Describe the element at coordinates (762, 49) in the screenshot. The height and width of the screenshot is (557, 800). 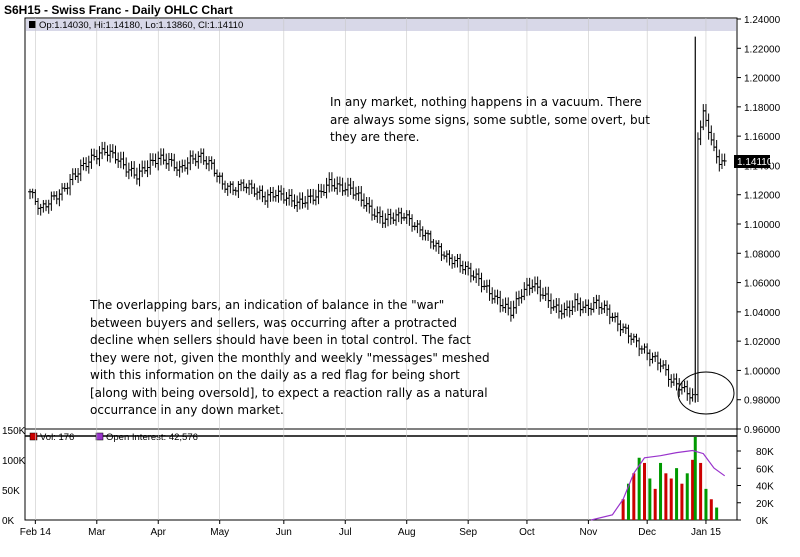
I see `price-tick-label: 1.22000` at that location.